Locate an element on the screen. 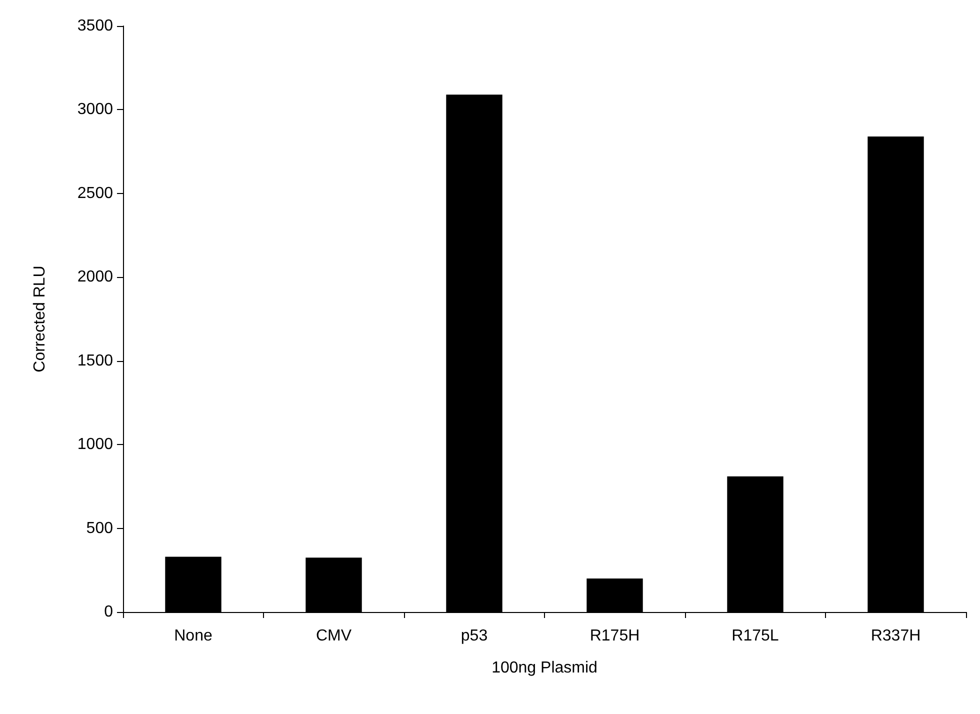 The width and height of the screenshot is (980, 714). y-tick-label: 1500 is located at coordinates (95, 361).